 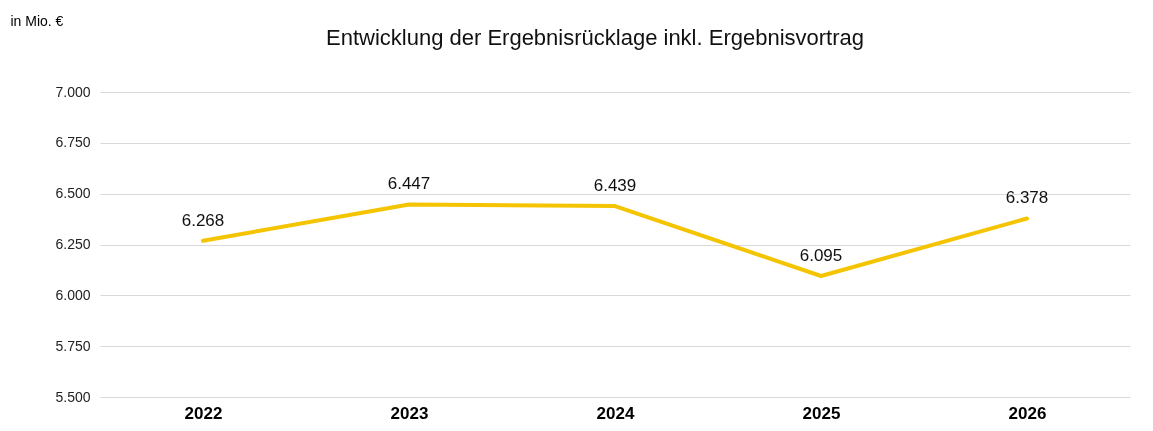 What do you see at coordinates (409, 413) in the screenshot?
I see `x-tick-label: 2023` at bounding box center [409, 413].